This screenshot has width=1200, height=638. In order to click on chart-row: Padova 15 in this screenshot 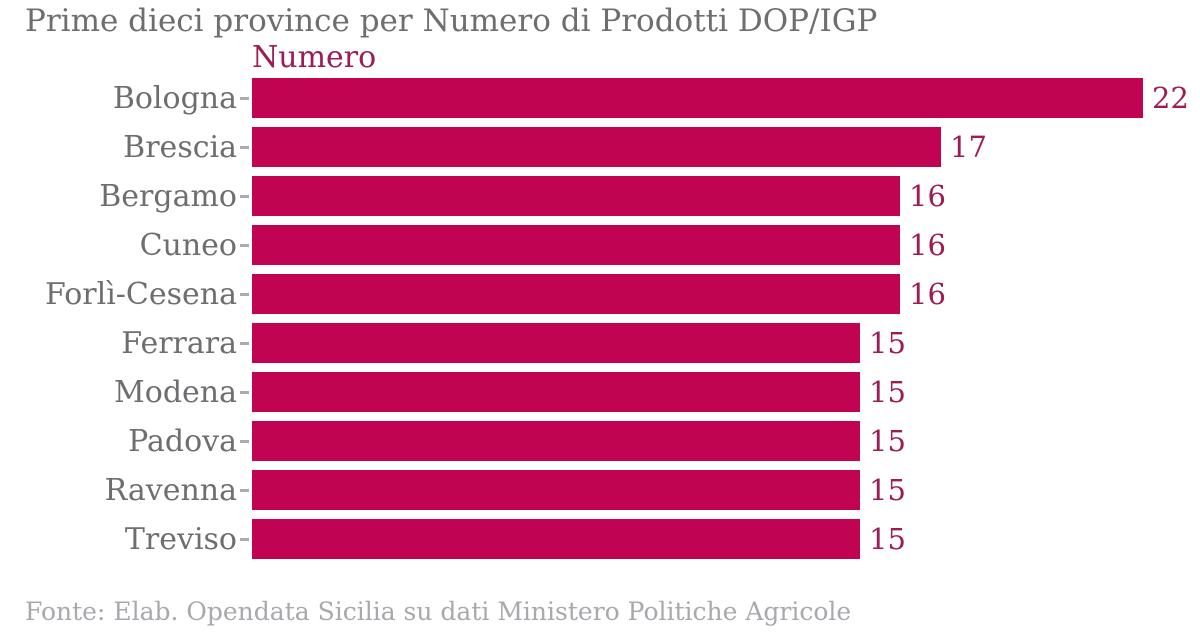, I will do `click(600, 441)`.